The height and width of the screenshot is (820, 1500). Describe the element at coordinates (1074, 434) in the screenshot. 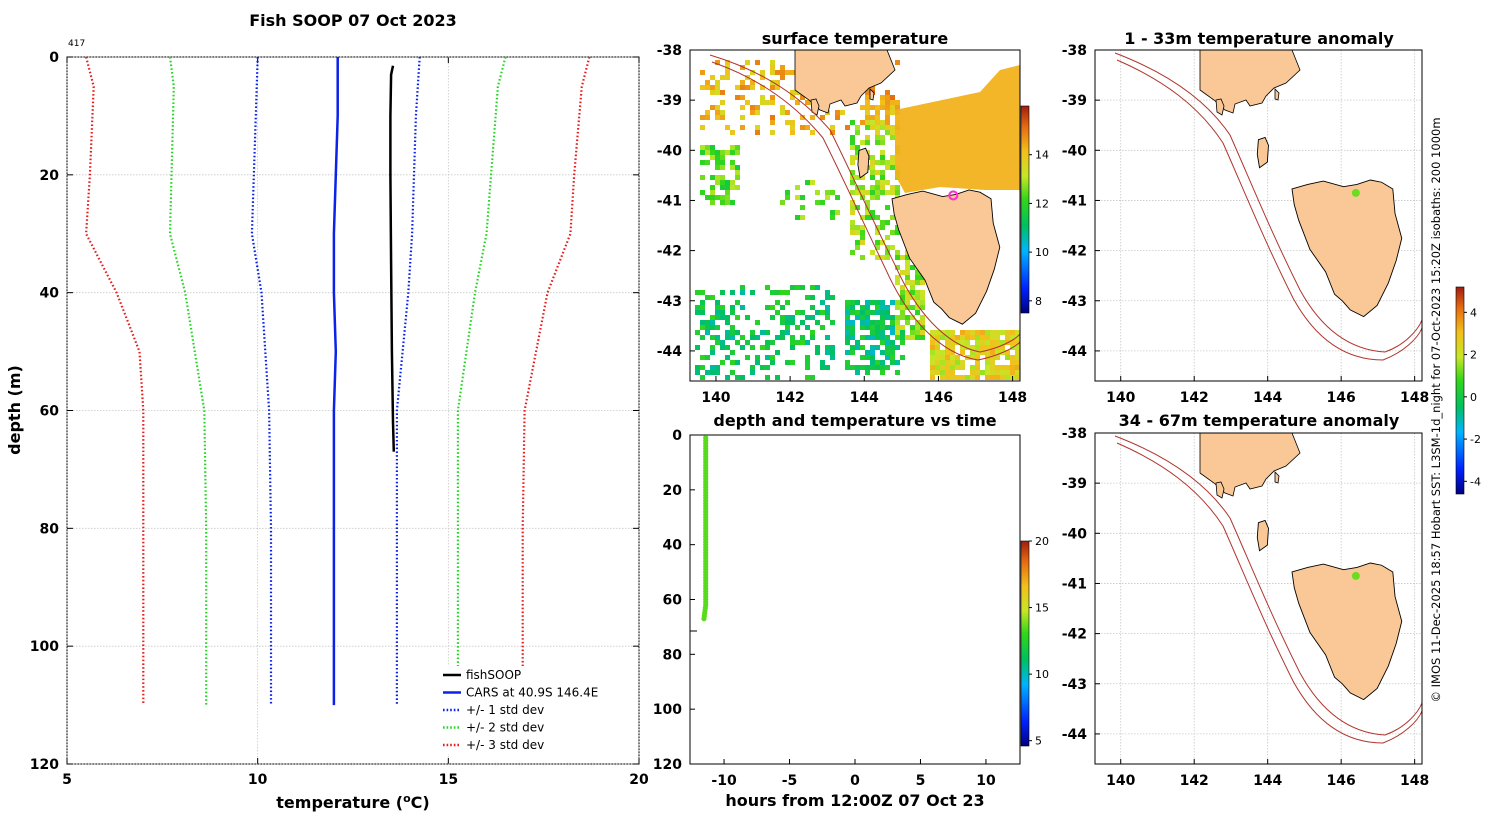

I see `map-ytick-label: -38` at that location.